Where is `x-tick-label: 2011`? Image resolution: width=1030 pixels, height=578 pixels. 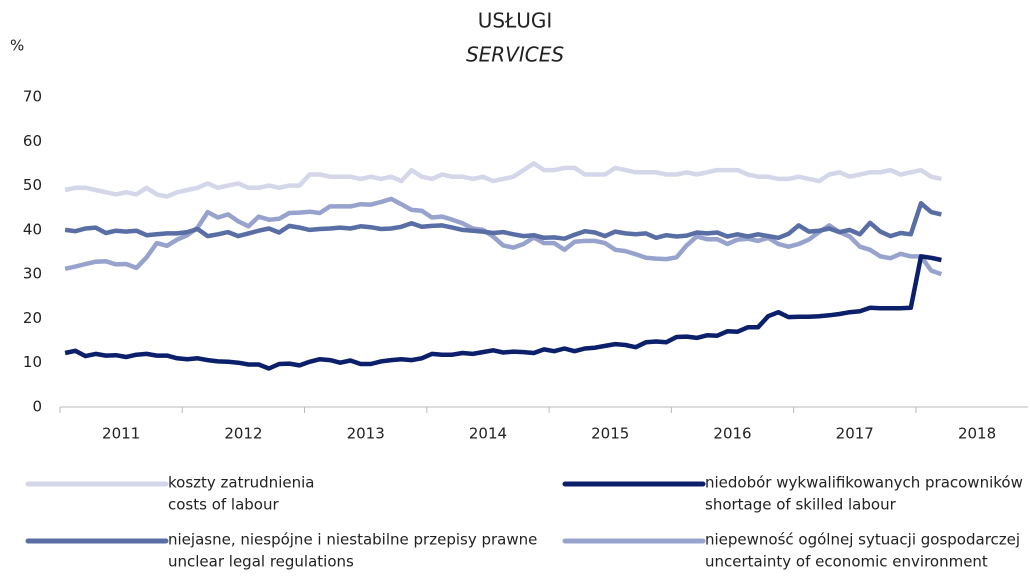
x-tick-label: 2011 is located at coordinates (121, 434).